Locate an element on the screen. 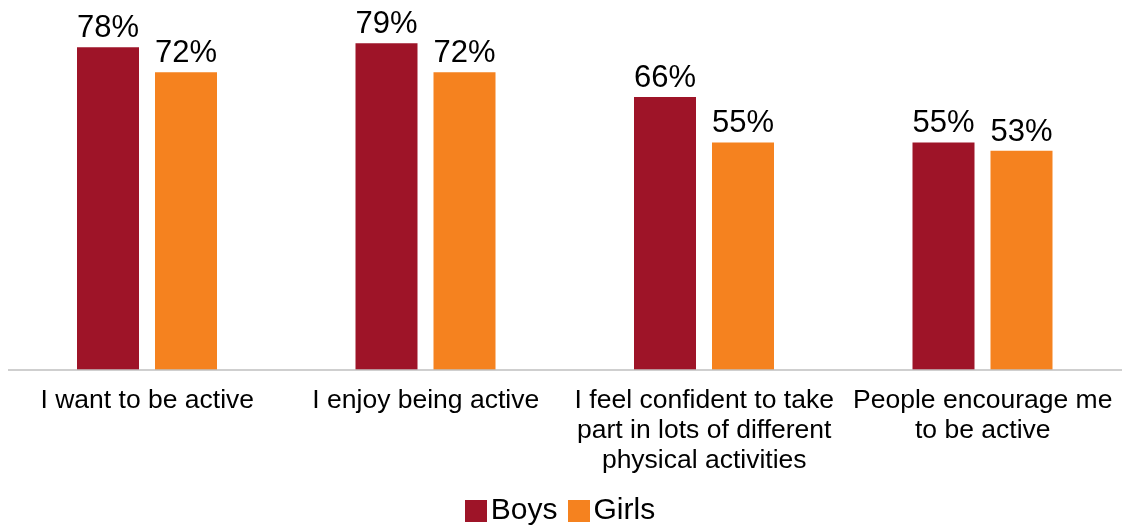  x-tick-label: I feel confident to take part in lots of different physical activities is located at coordinates (704, 429).